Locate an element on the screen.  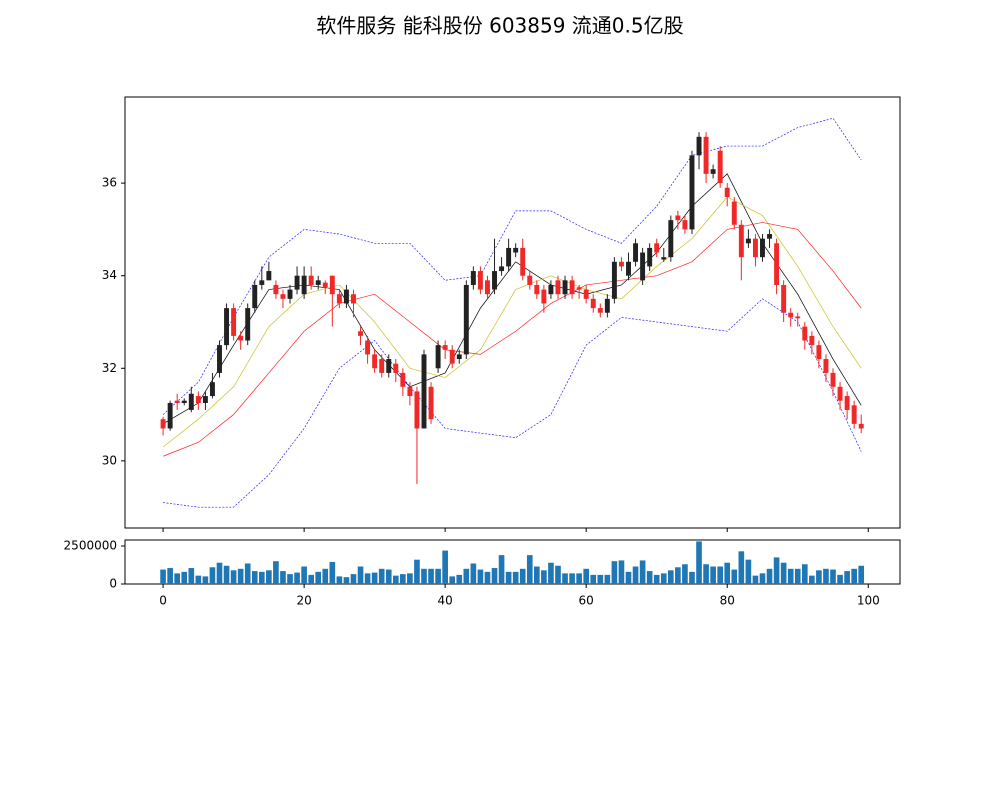
x-tick-label: 0 is located at coordinates (163, 601).